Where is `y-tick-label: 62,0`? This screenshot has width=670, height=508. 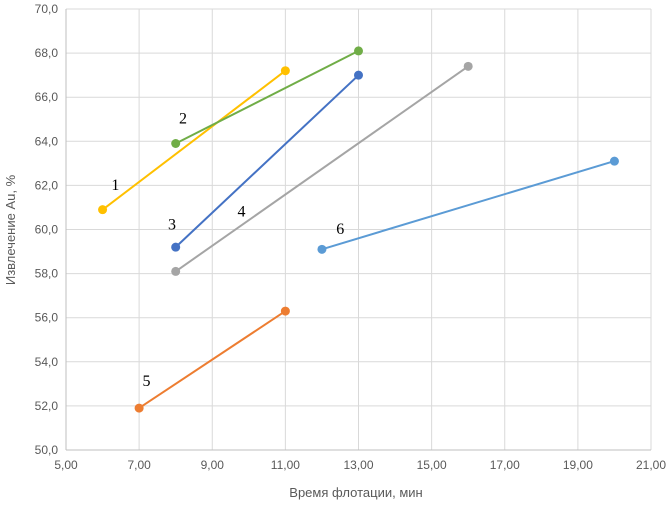 y-tick-label: 62,0 is located at coordinates (47, 185).